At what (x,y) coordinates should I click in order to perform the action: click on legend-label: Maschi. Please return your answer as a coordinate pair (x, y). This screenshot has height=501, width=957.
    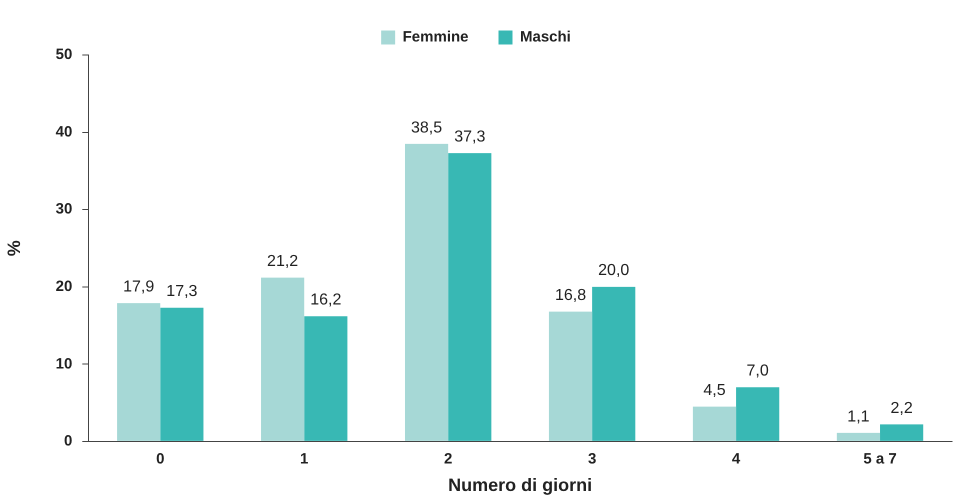
    Looking at the image, I should click on (545, 37).